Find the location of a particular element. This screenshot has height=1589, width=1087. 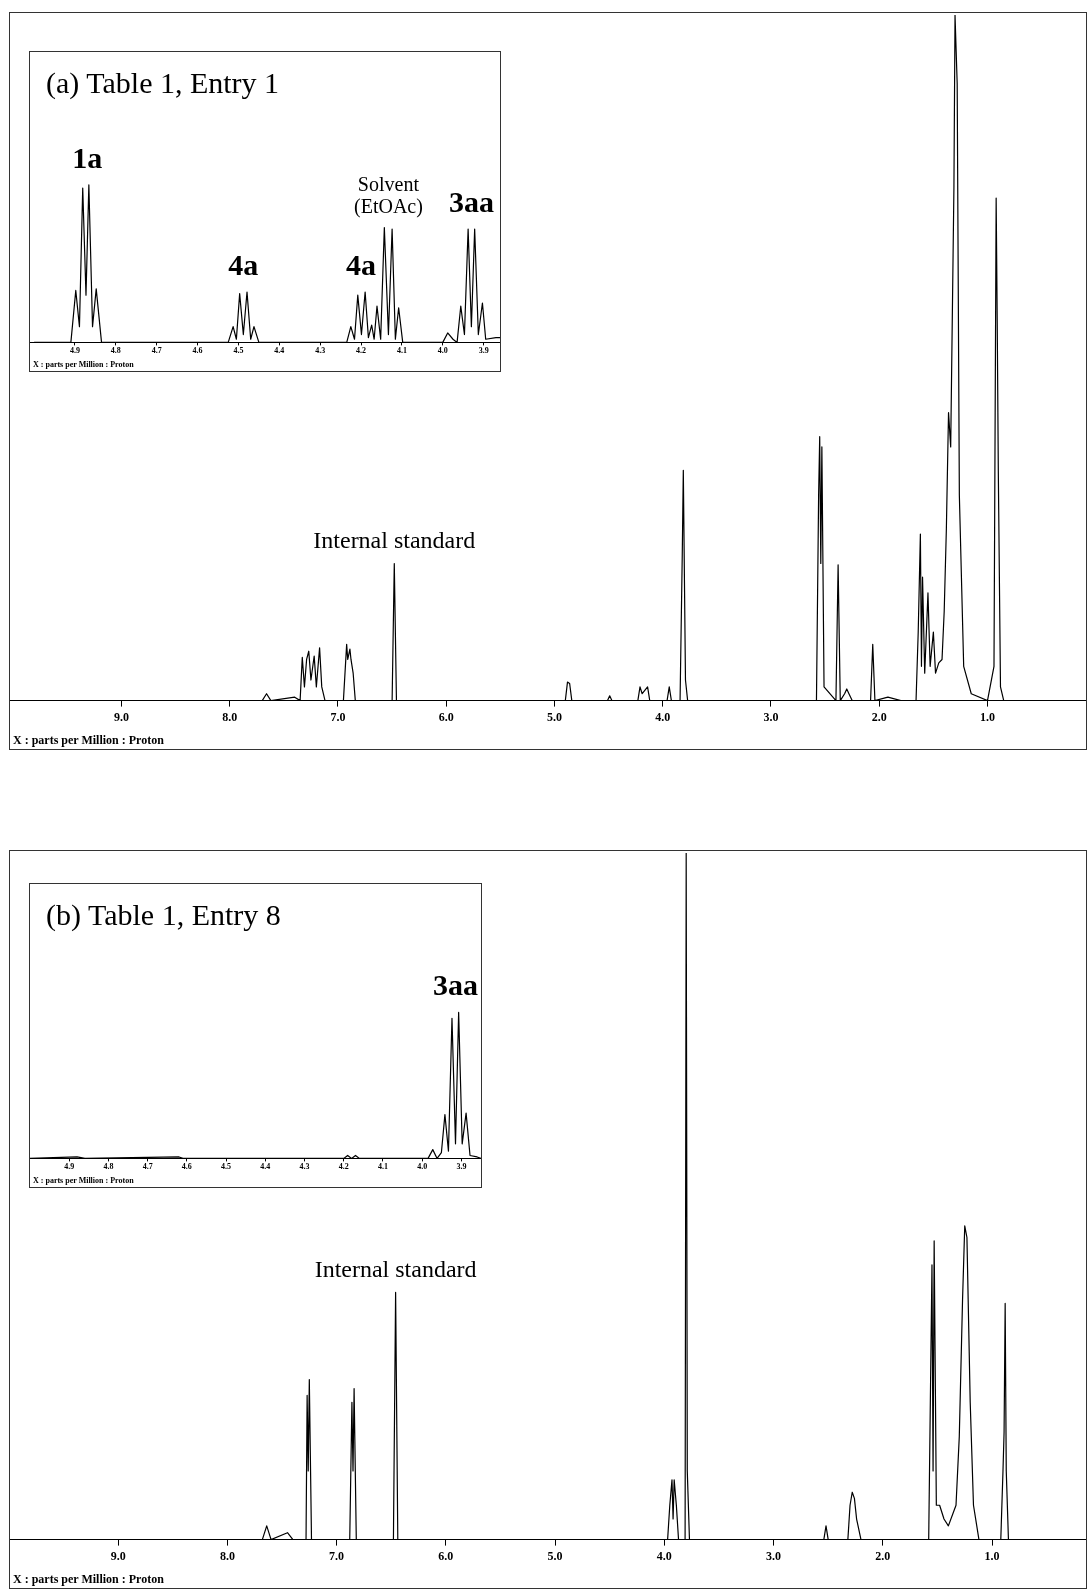

chart-title: (a) Table 1, Entry 1 is located at coordinates (163, 82).